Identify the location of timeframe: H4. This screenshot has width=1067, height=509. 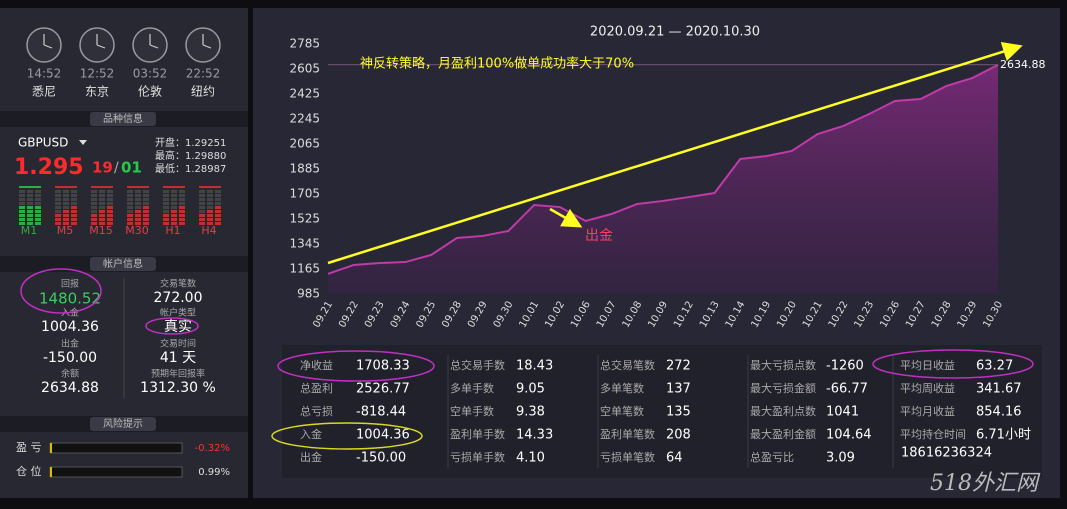
(208, 230).